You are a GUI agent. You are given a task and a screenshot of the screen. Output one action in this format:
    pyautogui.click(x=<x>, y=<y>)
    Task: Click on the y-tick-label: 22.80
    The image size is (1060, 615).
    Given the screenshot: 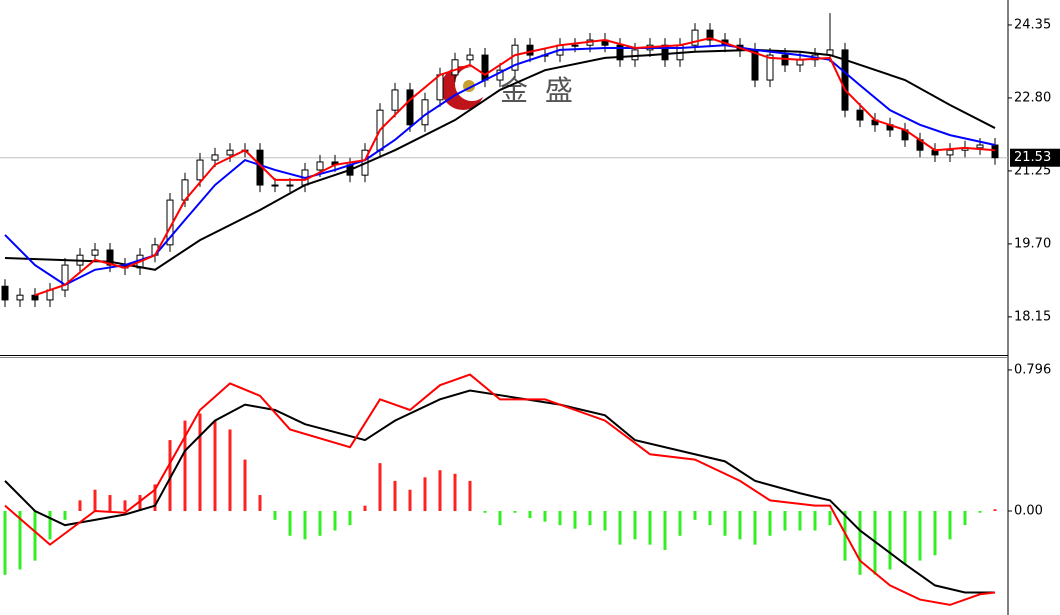 What is the action you would take?
    pyautogui.click(x=1032, y=97)
    